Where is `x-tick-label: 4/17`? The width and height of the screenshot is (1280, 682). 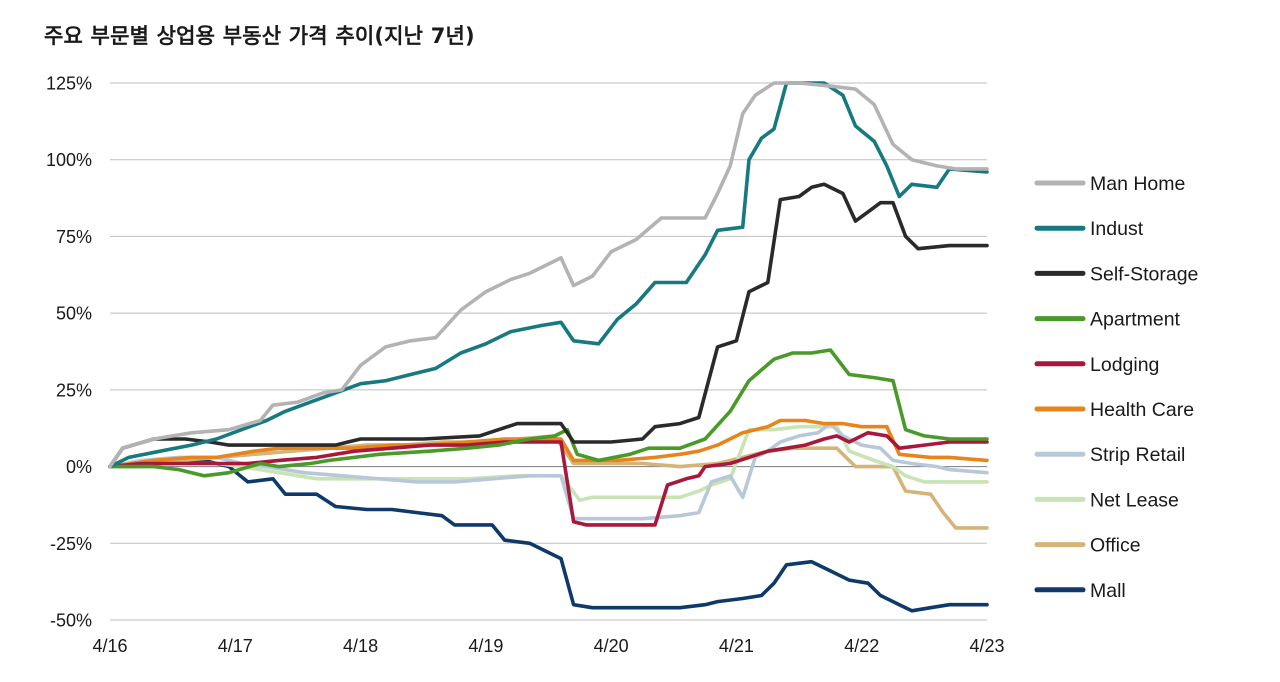
x-tick-label: 4/17 is located at coordinates (235, 646).